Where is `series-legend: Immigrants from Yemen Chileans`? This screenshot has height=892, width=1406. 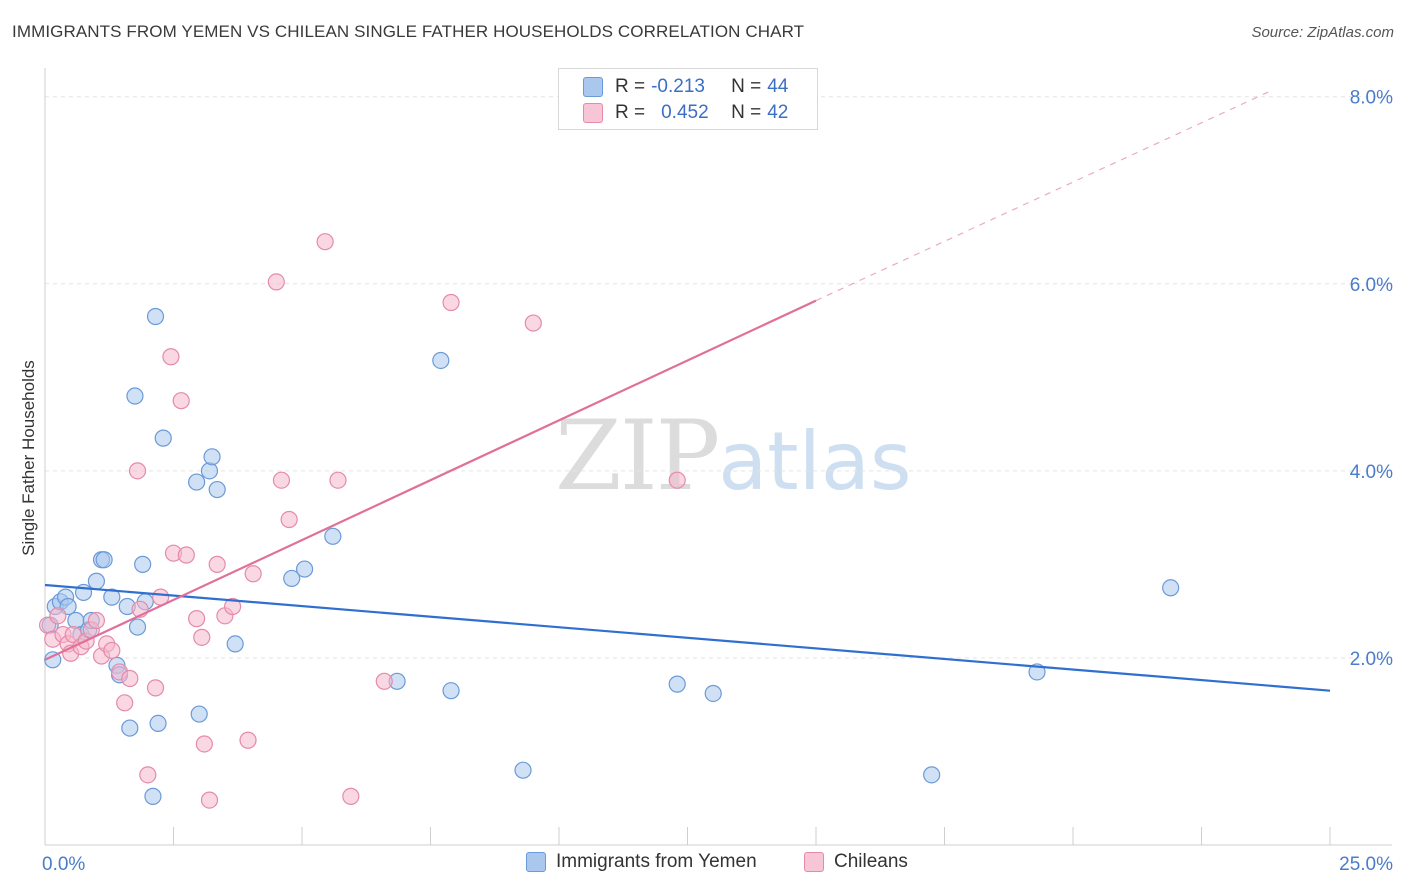 series-legend: Immigrants from Yemen Chileans is located at coordinates (703, 866).